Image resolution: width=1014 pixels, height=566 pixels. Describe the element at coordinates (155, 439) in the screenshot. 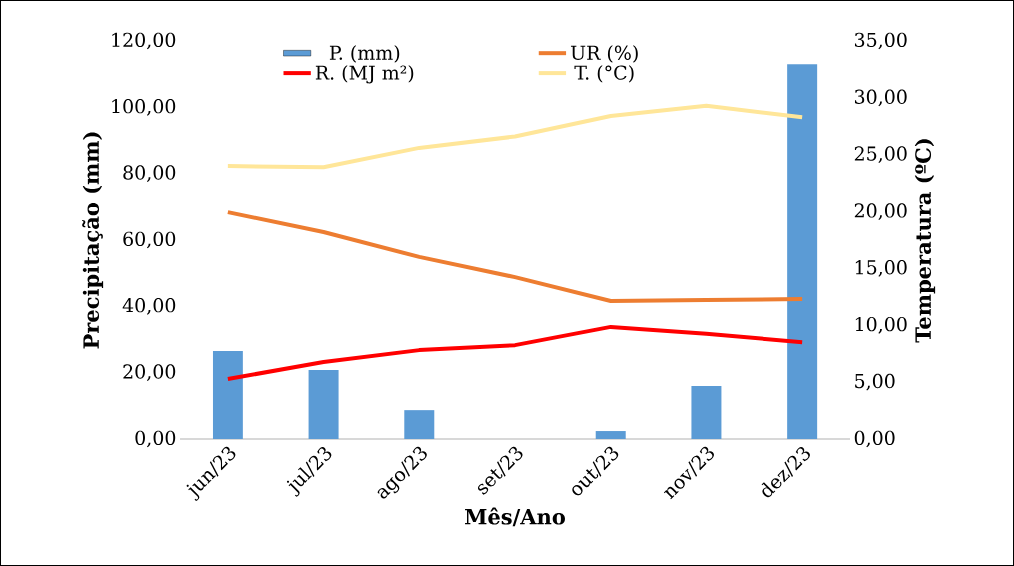

I see `y-tick-label: 0,00` at that location.